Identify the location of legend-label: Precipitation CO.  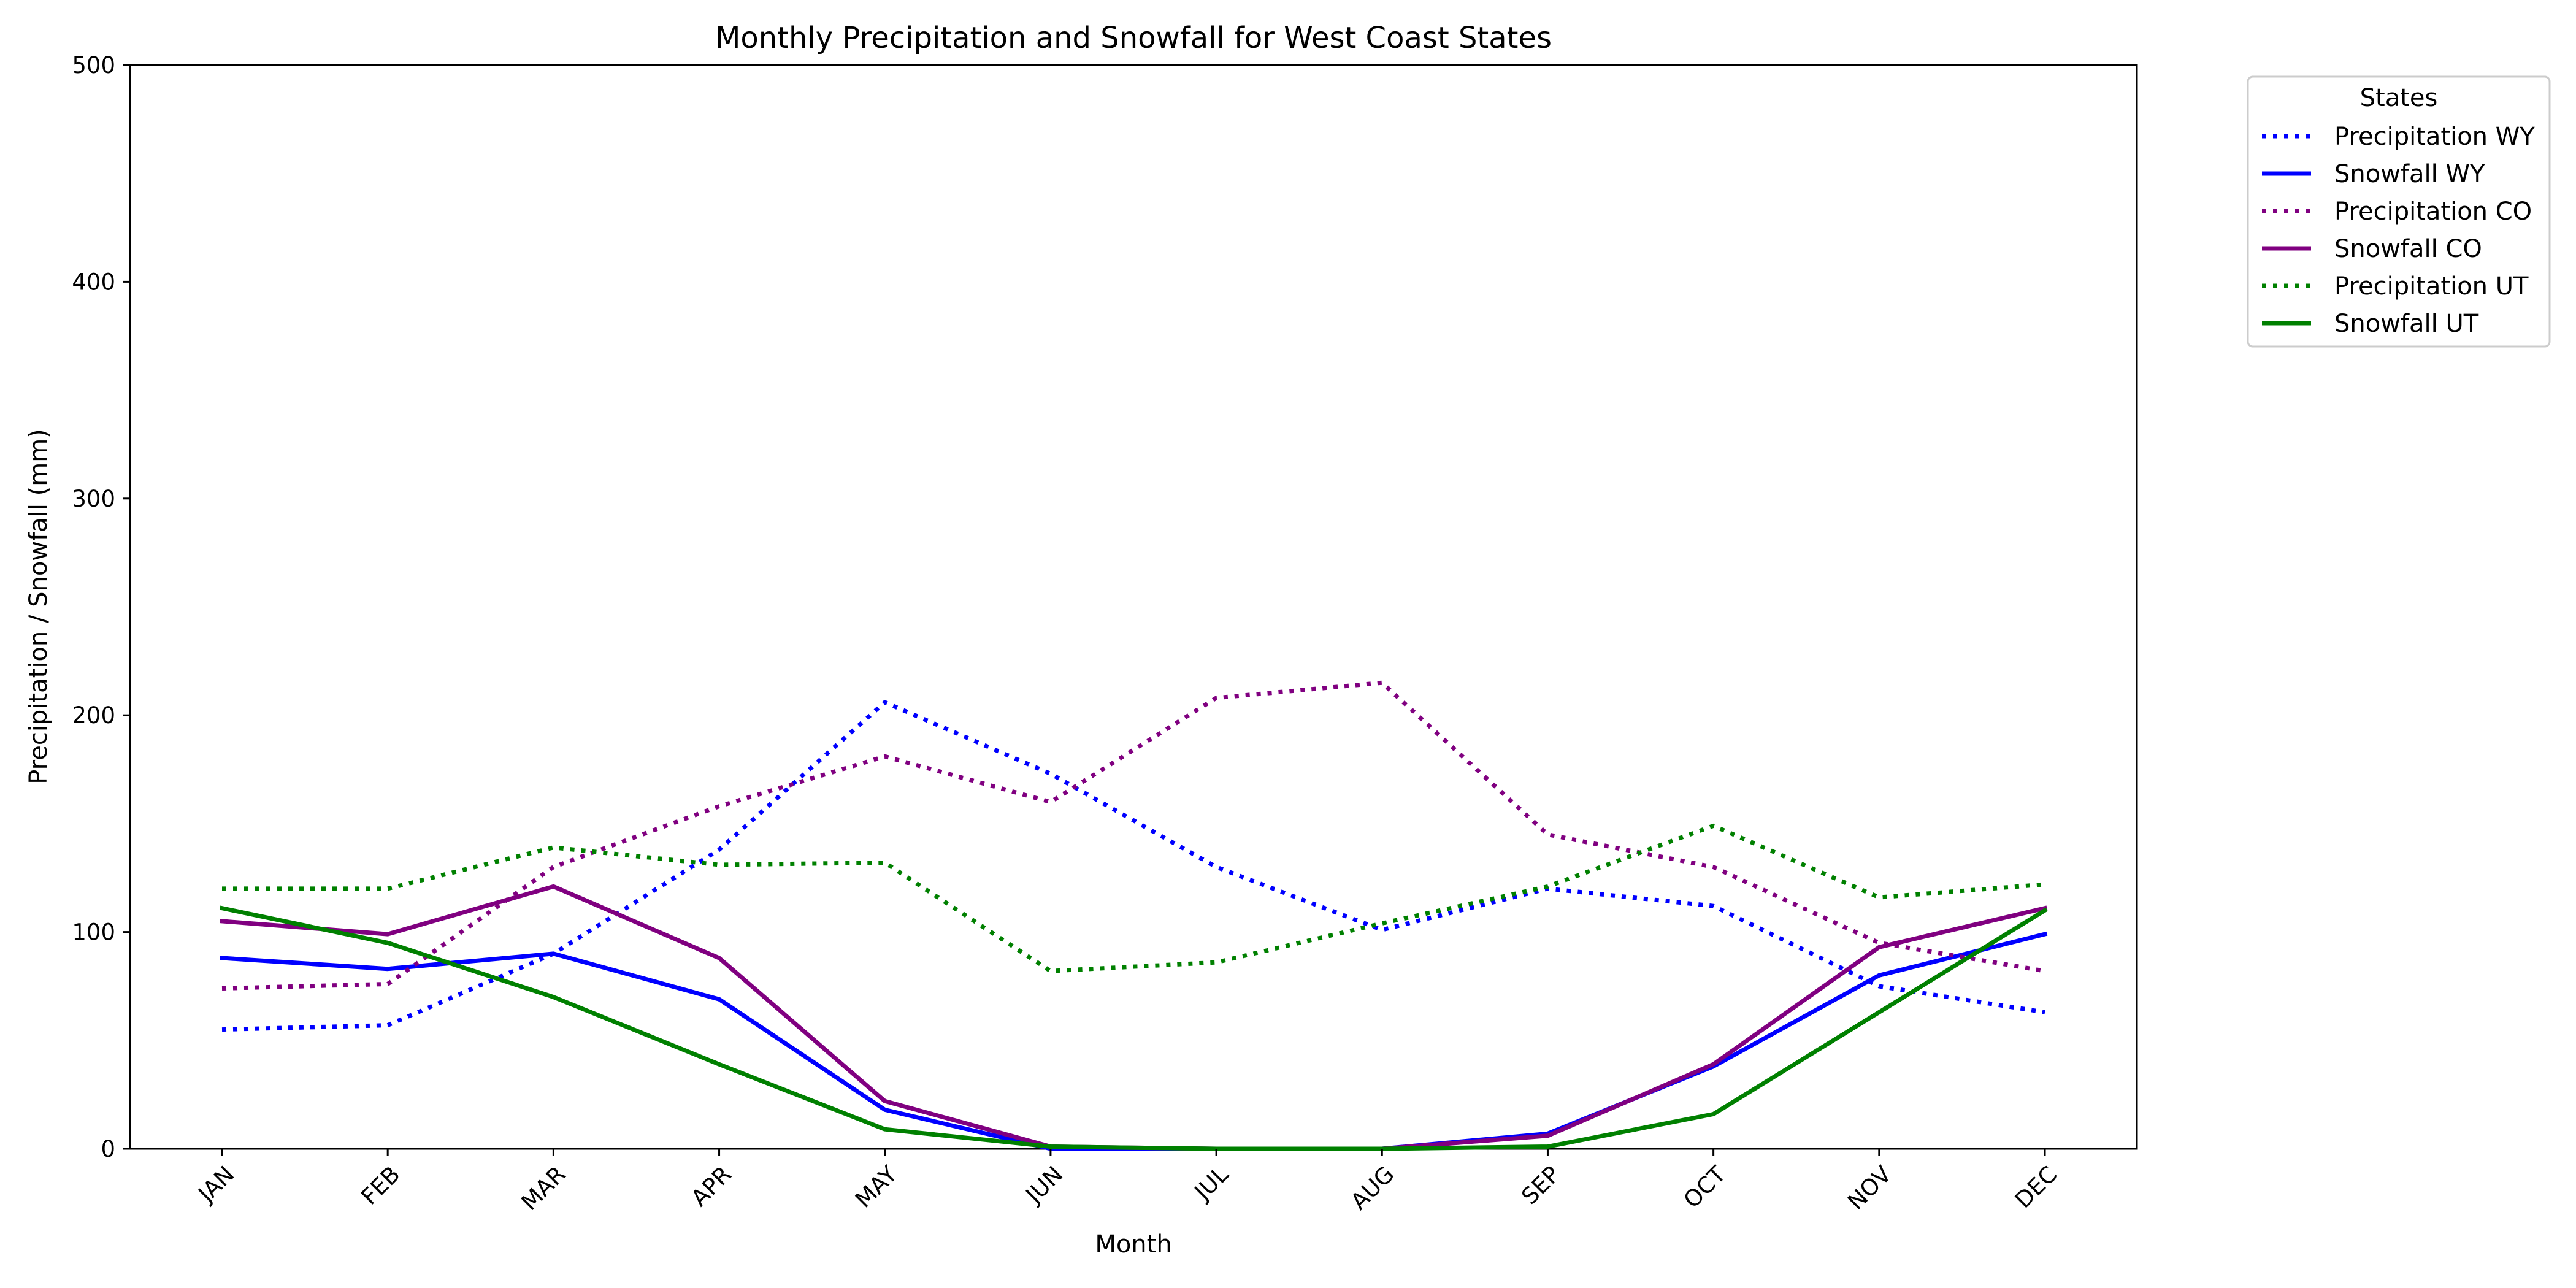
(2433, 211).